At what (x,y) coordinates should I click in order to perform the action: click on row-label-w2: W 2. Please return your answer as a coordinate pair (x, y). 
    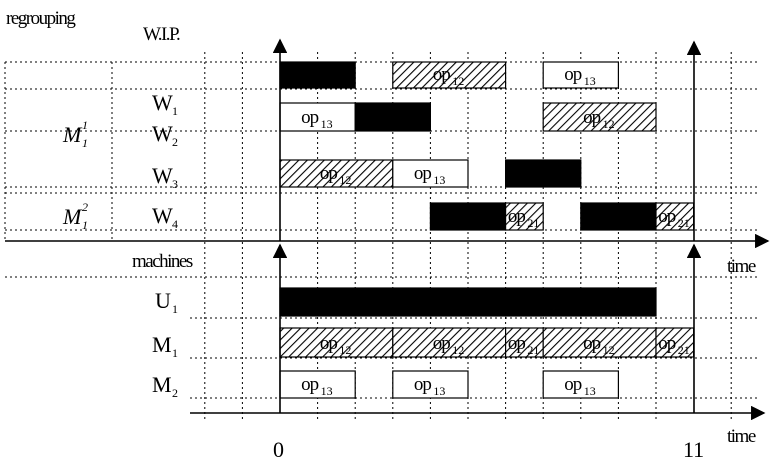
    Looking at the image, I should click on (165, 135).